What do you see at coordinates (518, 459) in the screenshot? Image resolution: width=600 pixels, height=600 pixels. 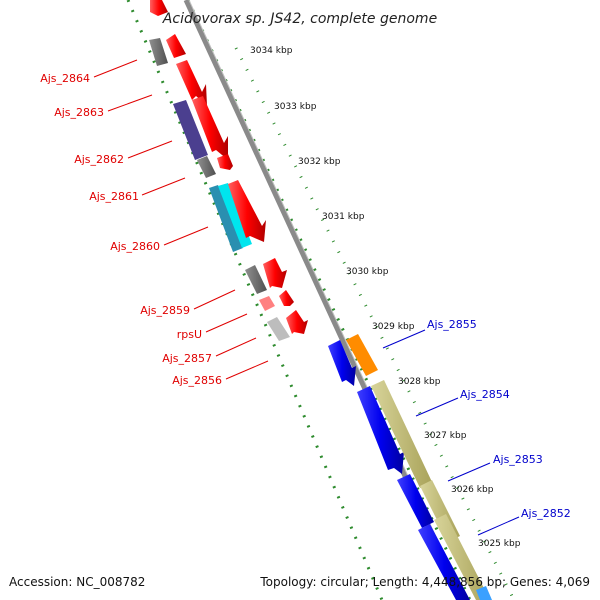 I see `gene-label-ajs-2853: Ajs_2853` at bounding box center [518, 459].